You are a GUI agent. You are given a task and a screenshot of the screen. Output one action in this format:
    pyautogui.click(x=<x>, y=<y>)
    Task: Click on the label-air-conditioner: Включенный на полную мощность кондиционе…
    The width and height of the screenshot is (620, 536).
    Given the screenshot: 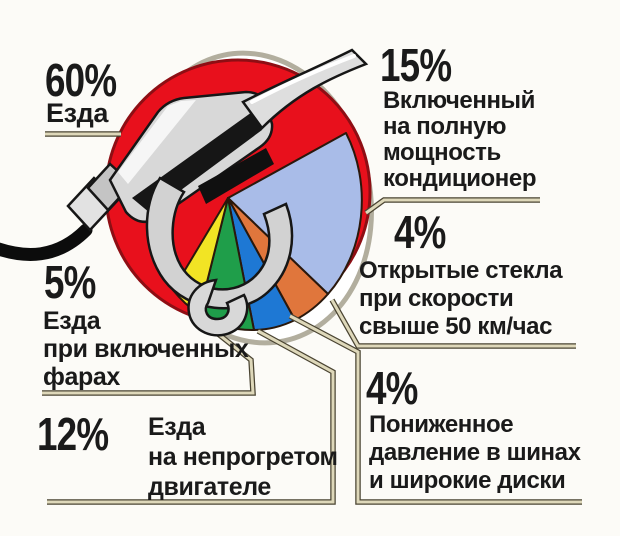 What is the action you would take?
    pyautogui.click(x=460, y=139)
    